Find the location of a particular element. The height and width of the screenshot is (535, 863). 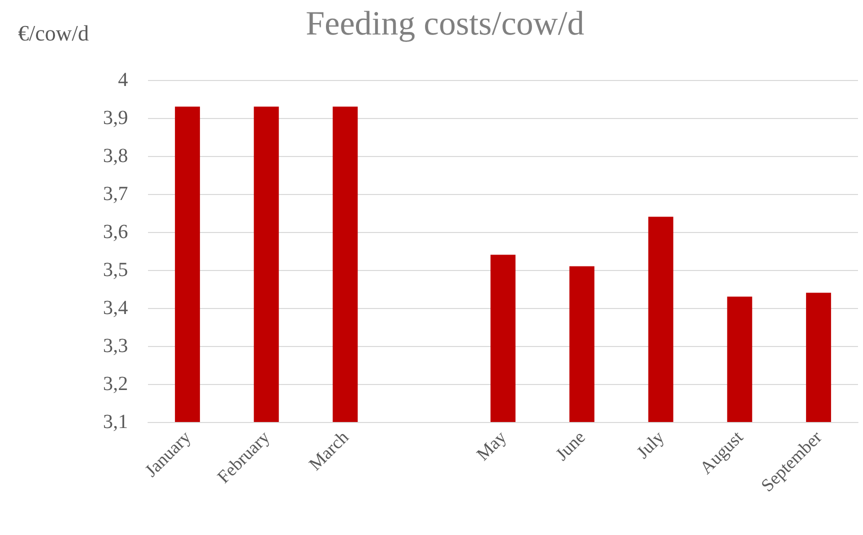

x-tick-label: July is located at coordinates (650, 444).